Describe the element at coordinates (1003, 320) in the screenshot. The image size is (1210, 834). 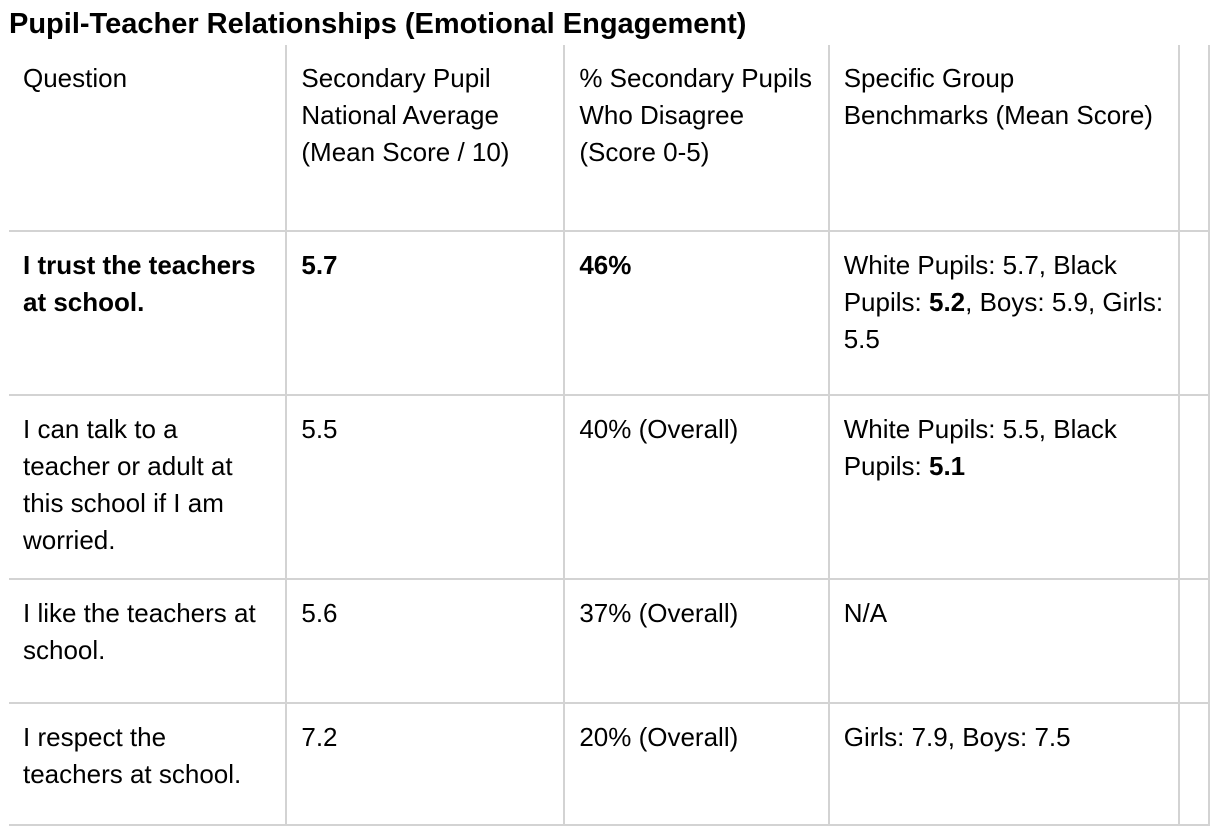
I see `benchmarks-text-rest: , Boys: 5.9, Girls: 5.5` at that location.